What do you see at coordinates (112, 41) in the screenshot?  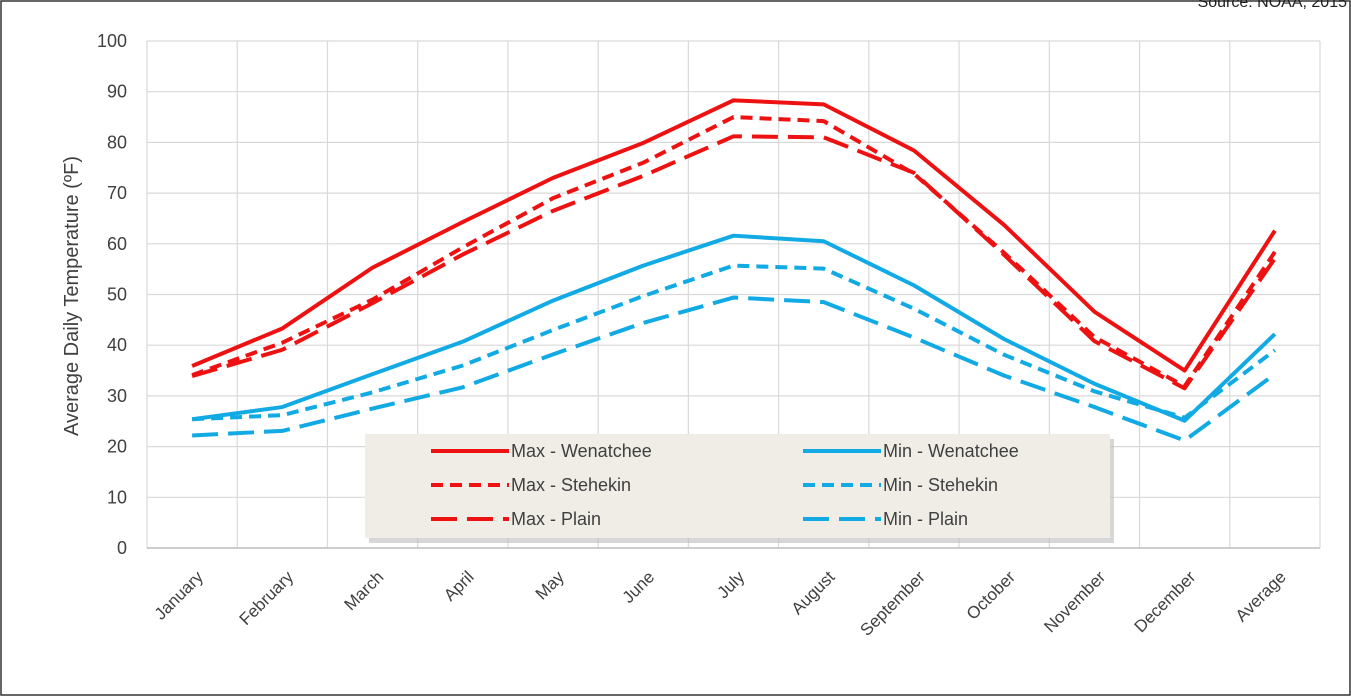 I see `y-tick-label: 100` at bounding box center [112, 41].